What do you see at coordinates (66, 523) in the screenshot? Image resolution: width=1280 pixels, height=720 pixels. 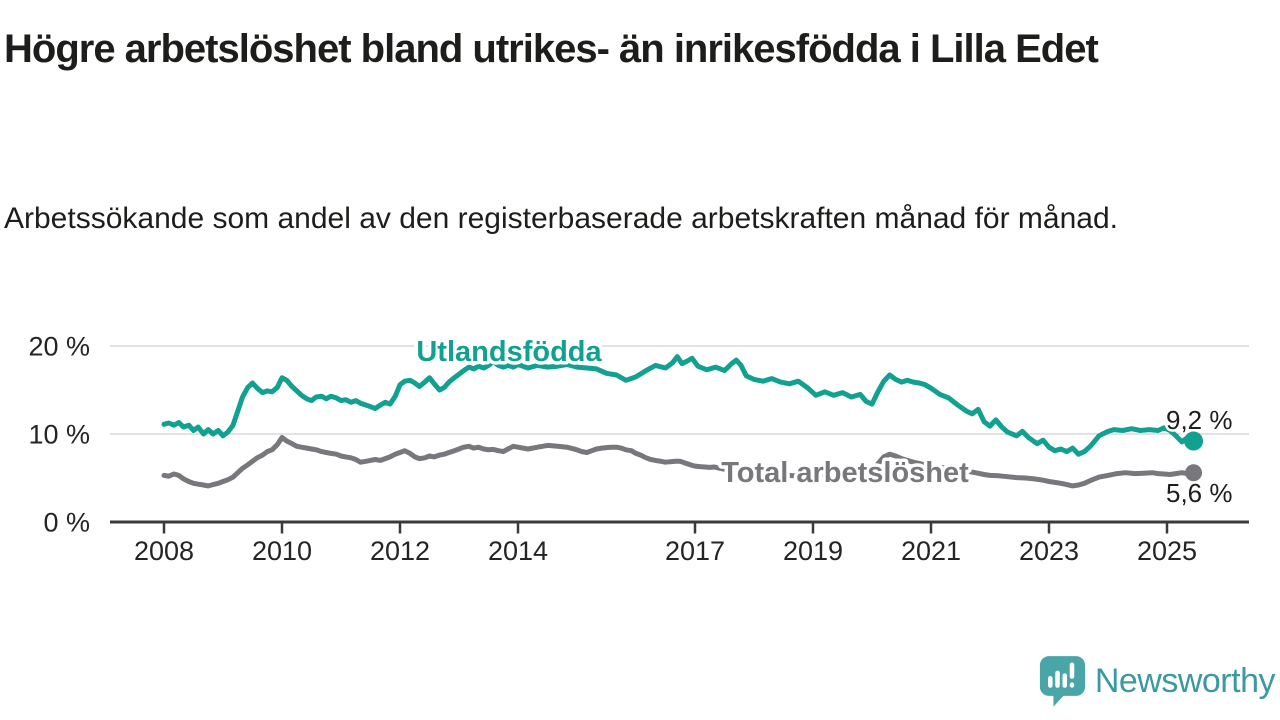 I see `y-tick-label: 0 %` at bounding box center [66, 523].